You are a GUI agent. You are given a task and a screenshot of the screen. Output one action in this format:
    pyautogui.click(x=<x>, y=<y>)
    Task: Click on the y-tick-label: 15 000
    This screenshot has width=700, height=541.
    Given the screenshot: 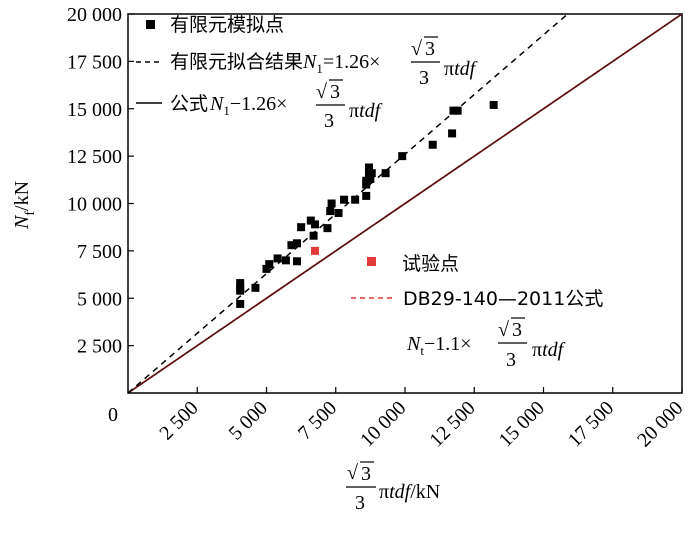 What is the action you would take?
    pyautogui.click(x=94, y=110)
    